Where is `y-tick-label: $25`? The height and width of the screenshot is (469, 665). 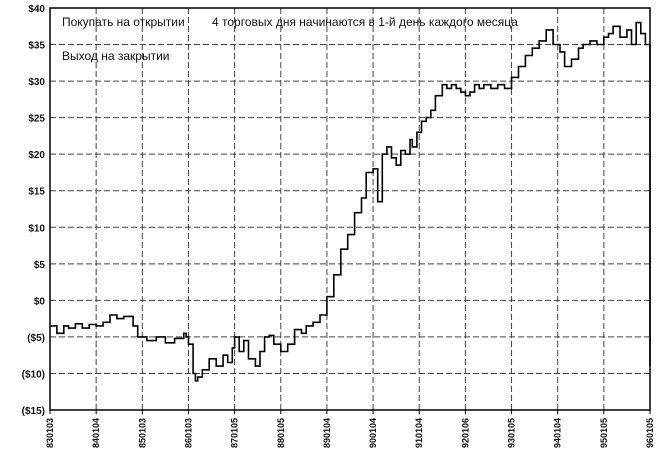
y-tick-label: $25 is located at coordinates (36, 119).